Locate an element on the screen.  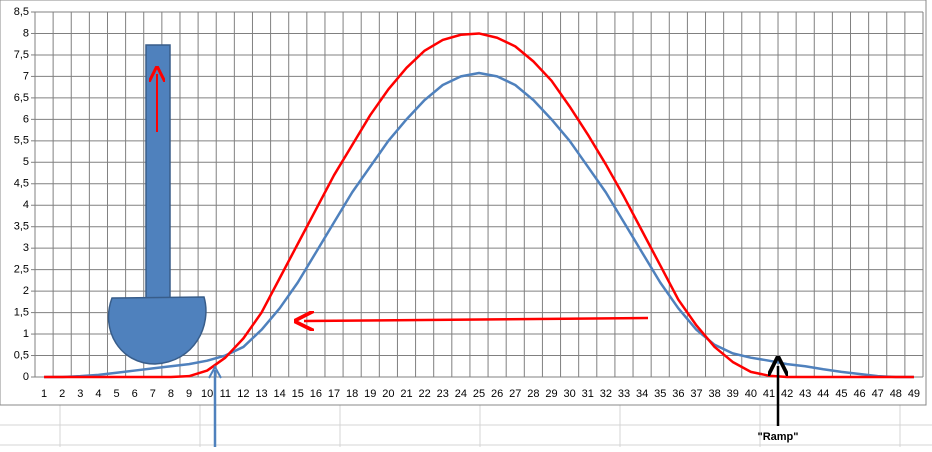
x-tick-label: 37 is located at coordinates (696, 394).